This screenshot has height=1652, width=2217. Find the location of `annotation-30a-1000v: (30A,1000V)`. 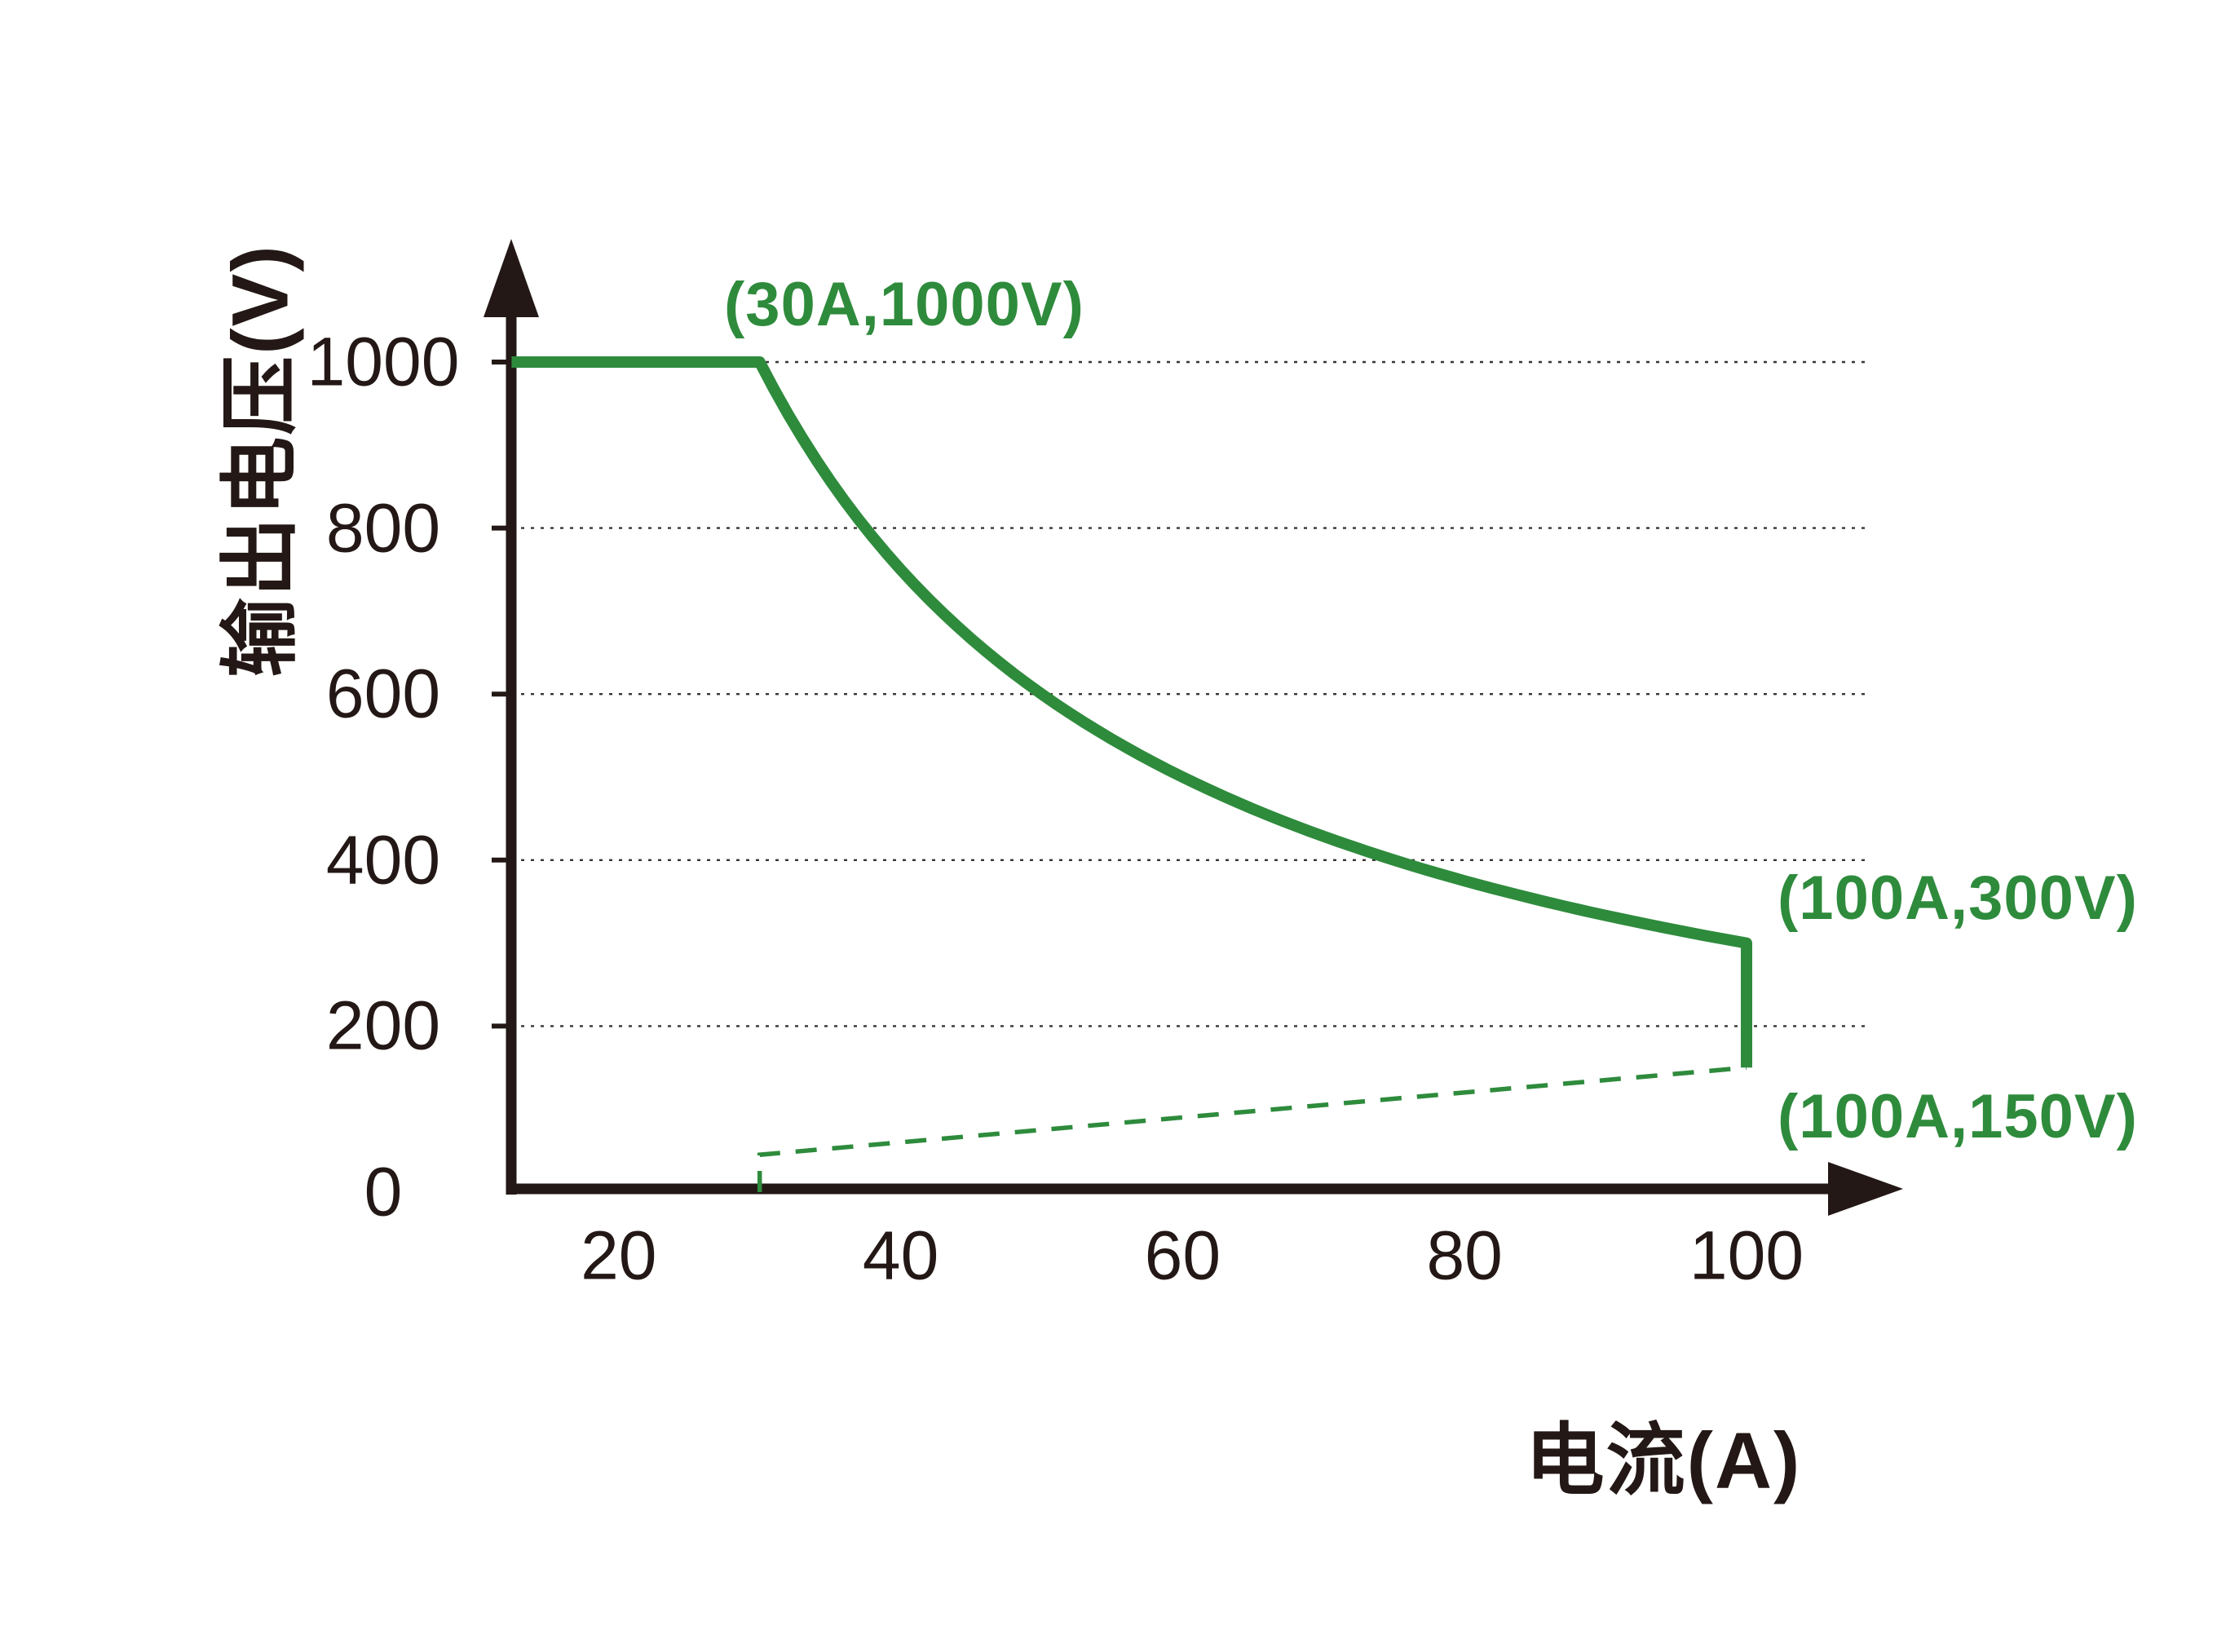

annotation-30a-1000v: (30A,1000V) is located at coordinates (904, 305).